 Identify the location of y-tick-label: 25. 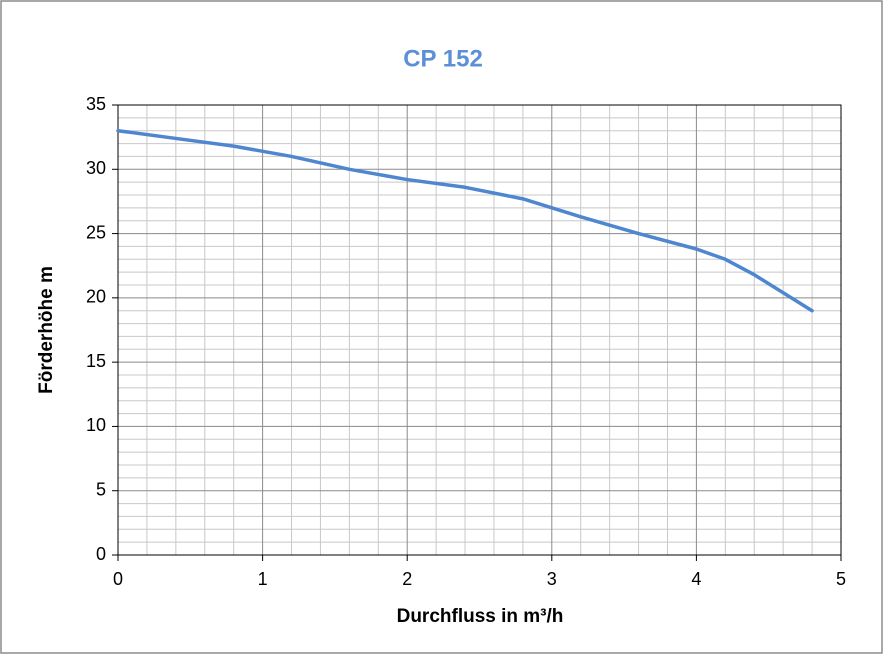
(96, 232).